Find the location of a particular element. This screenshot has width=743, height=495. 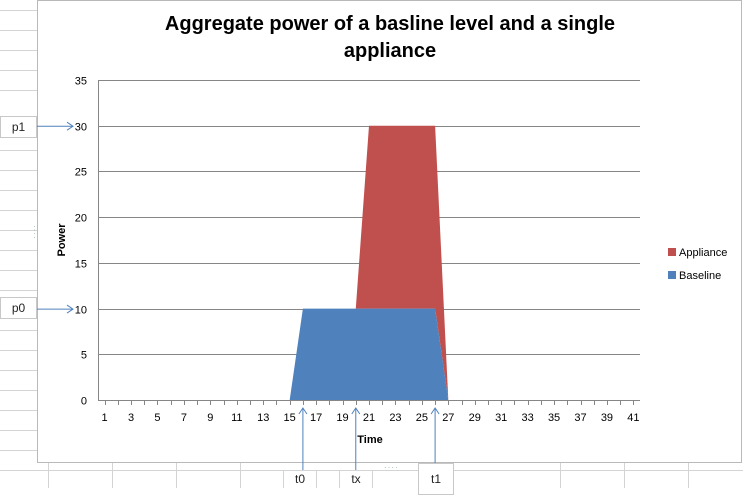

y-axis-ticks: 0 5 10 15 20 25 30 35 is located at coordinates (81, 242).